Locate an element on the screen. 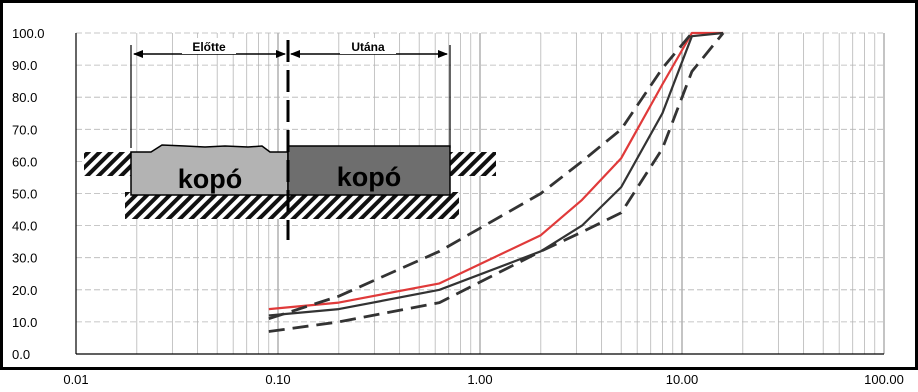 The width and height of the screenshot is (918, 392). y-tick-label: 90.0 is located at coordinates (24, 65).